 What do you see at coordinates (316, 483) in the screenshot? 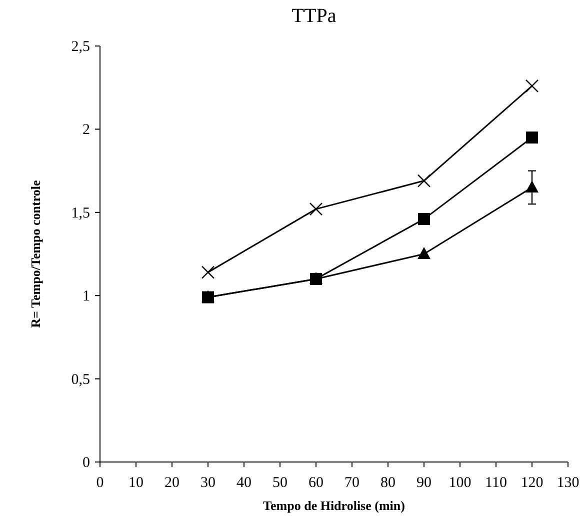
I see `x-tick-label: 60` at bounding box center [316, 483].